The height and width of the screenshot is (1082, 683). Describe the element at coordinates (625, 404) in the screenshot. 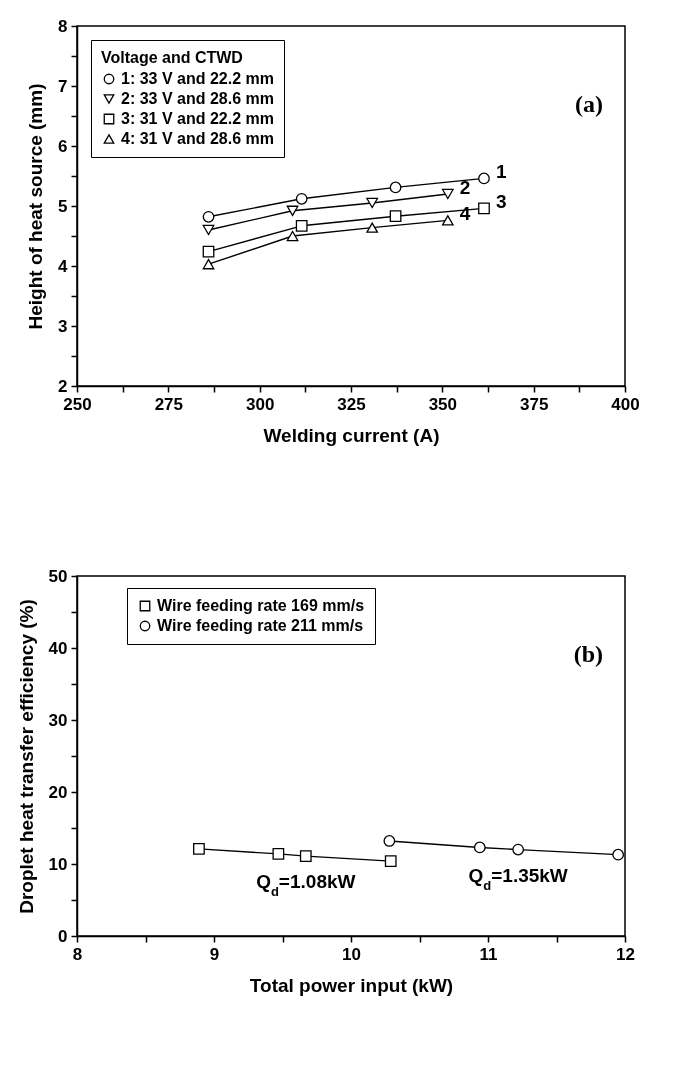

I see `x-tick-label: 400` at that location.